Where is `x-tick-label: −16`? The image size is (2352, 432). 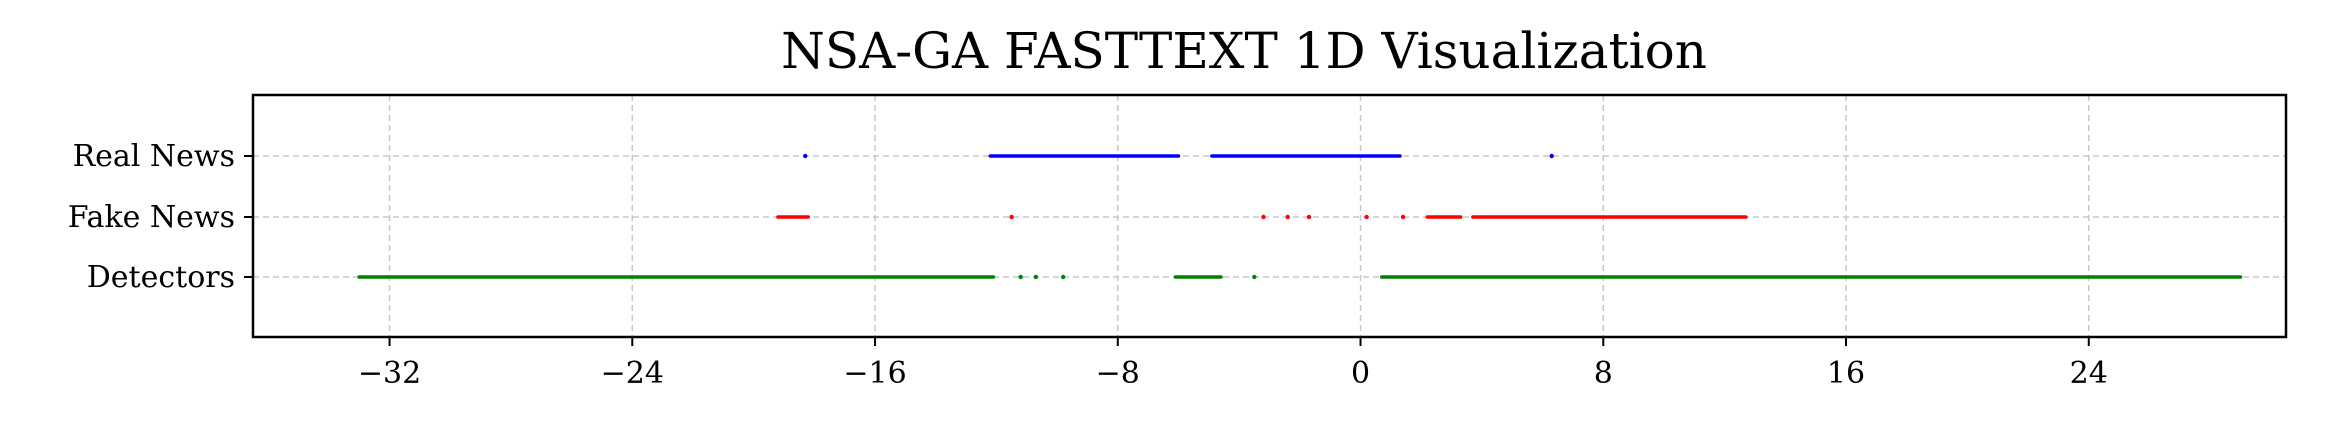
x-tick-label: −16 is located at coordinates (874, 373).